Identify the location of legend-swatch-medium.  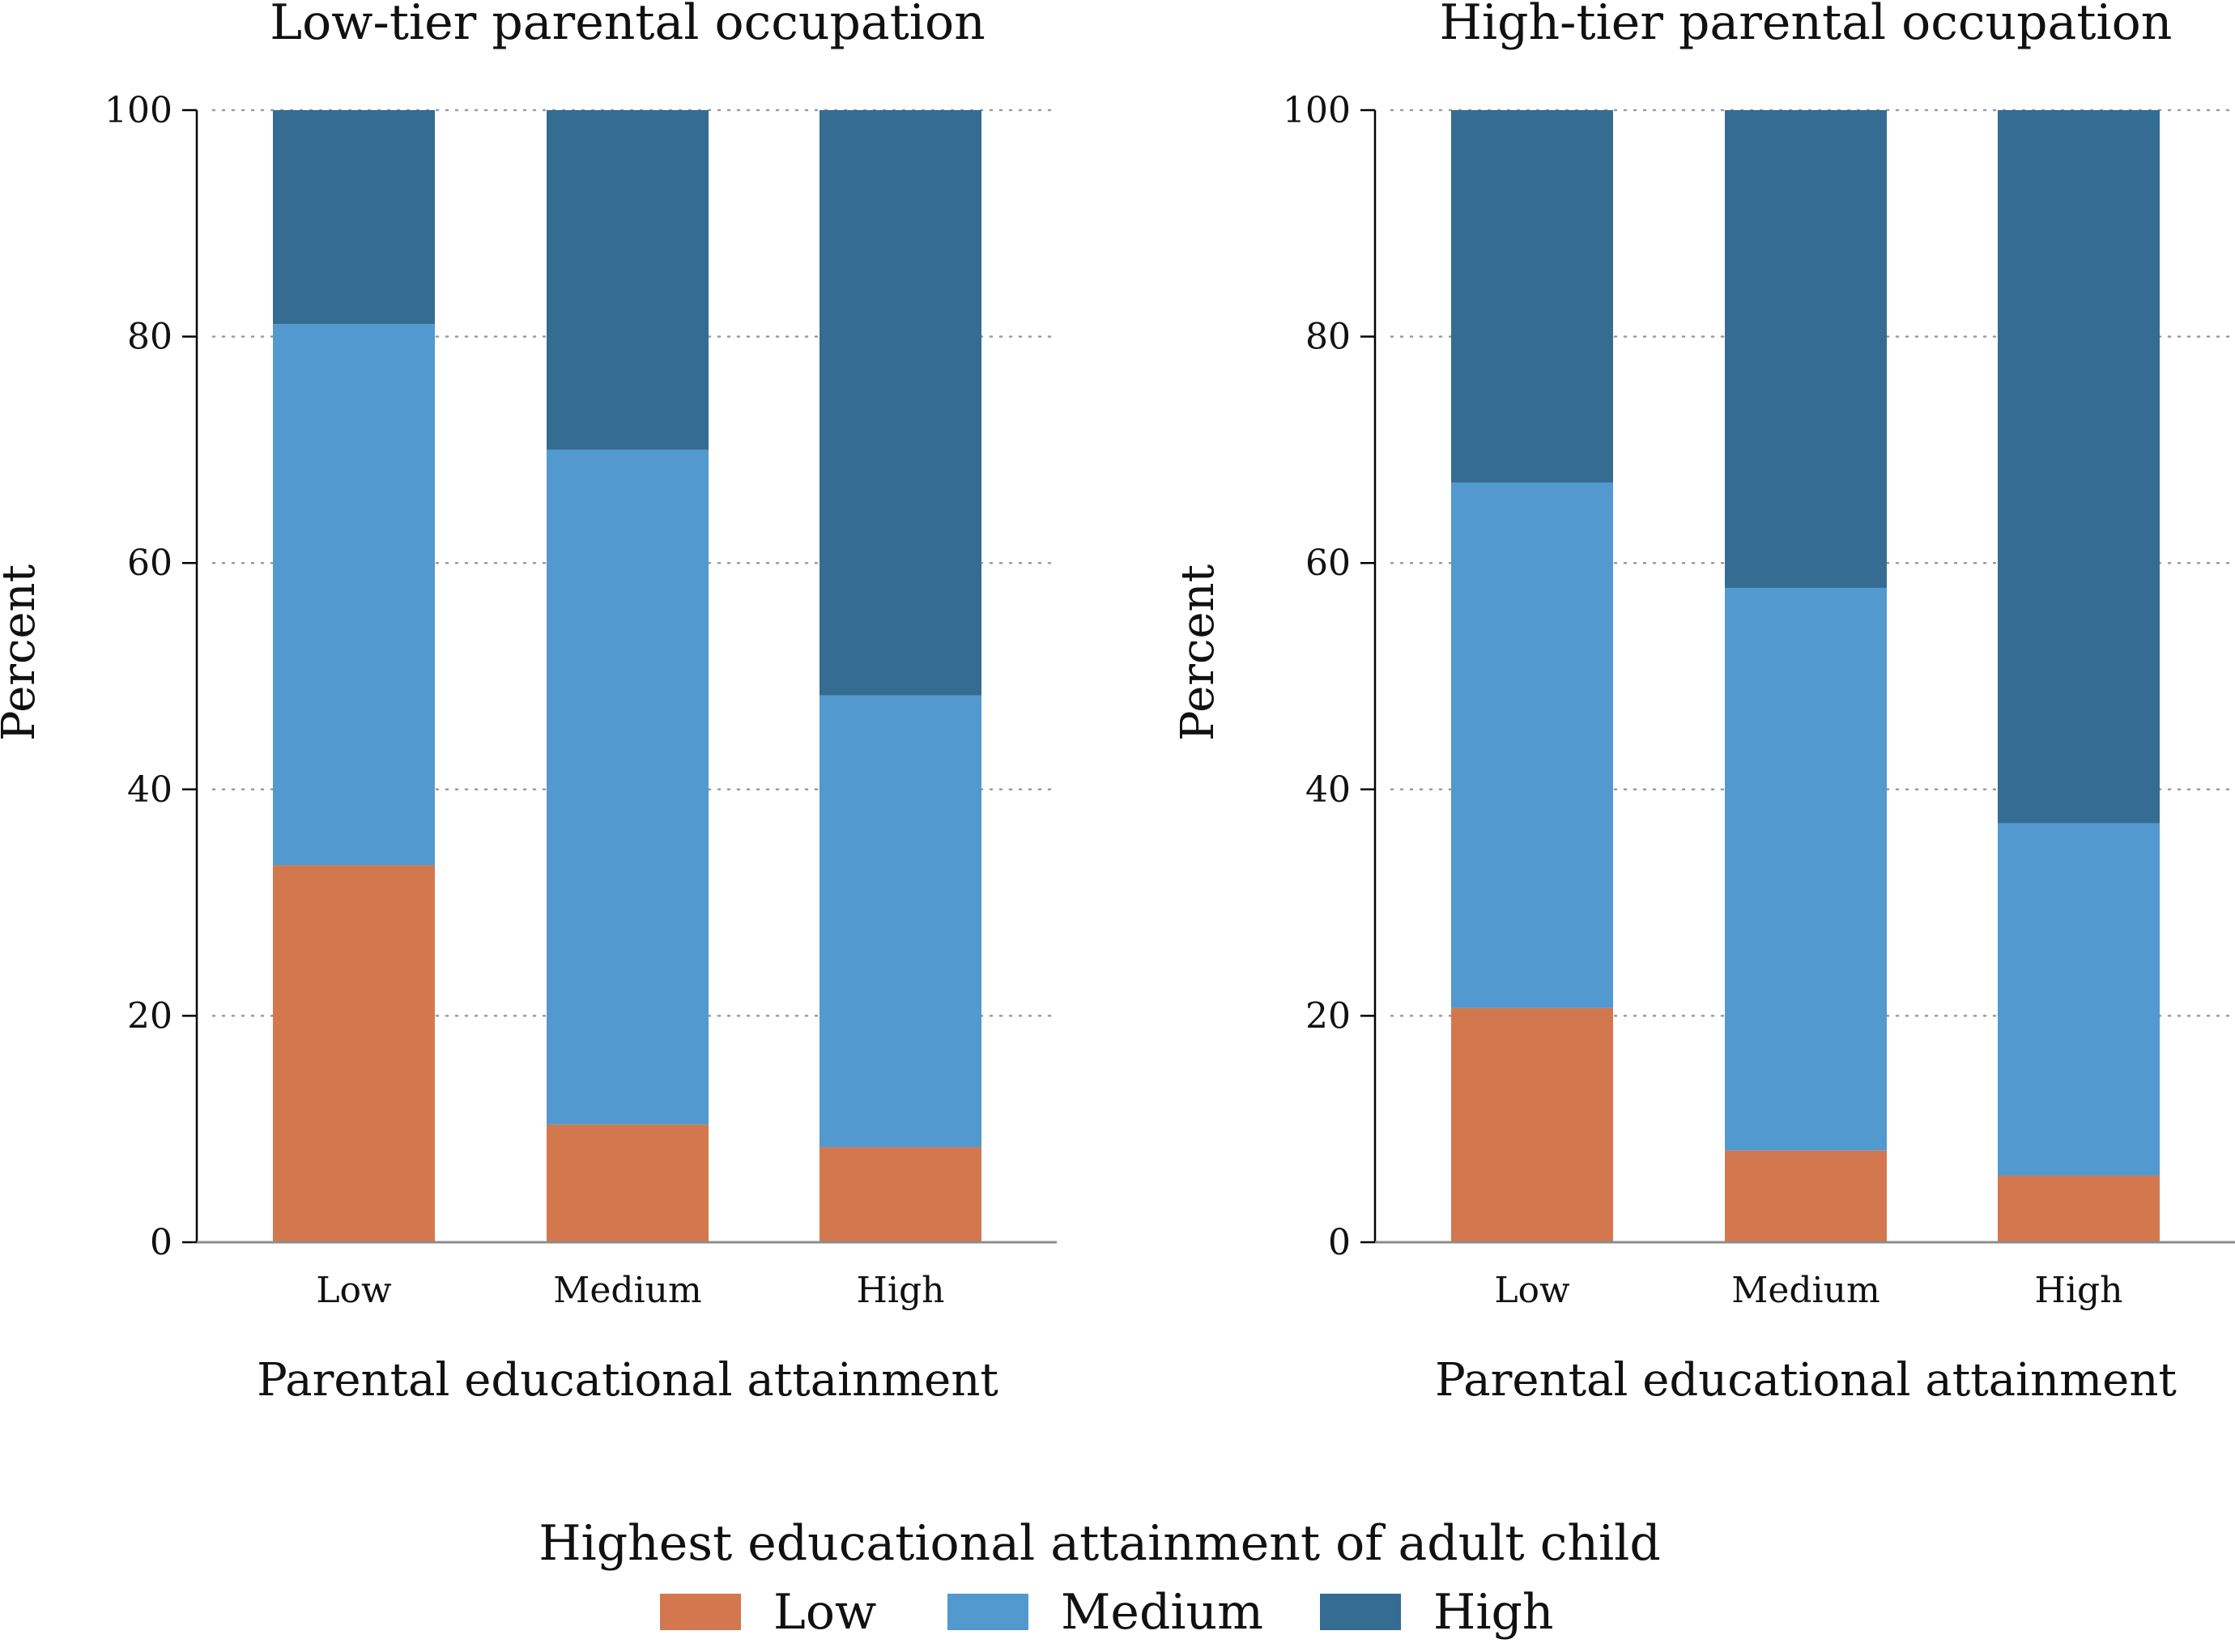
(988, 1612).